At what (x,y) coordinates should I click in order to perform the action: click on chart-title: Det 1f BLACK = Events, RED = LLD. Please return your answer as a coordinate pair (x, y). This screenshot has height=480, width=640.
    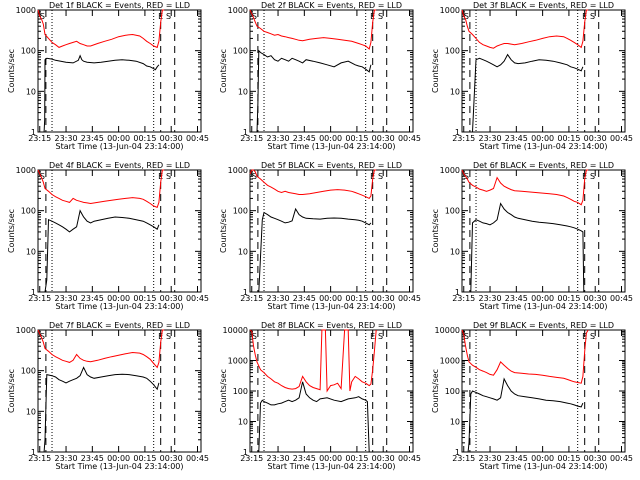
    Looking at the image, I should click on (119, 5).